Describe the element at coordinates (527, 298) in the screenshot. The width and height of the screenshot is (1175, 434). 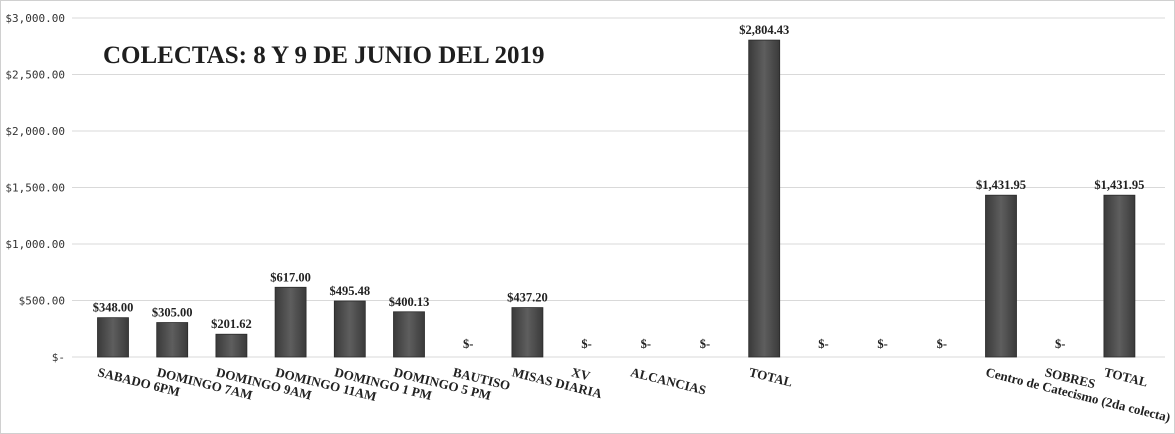
I see `data-label: $437.20` at that location.